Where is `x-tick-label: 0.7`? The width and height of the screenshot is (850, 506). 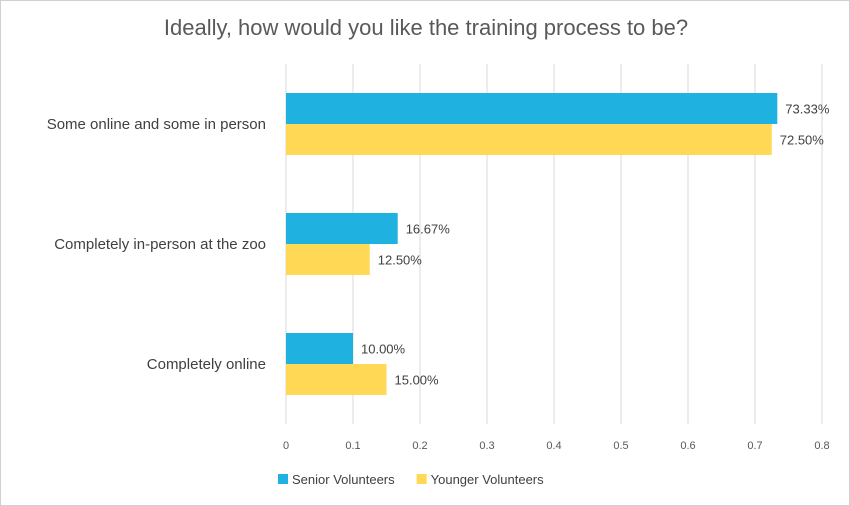 x-tick-label: 0.7 is located at coordinates (754, 446).